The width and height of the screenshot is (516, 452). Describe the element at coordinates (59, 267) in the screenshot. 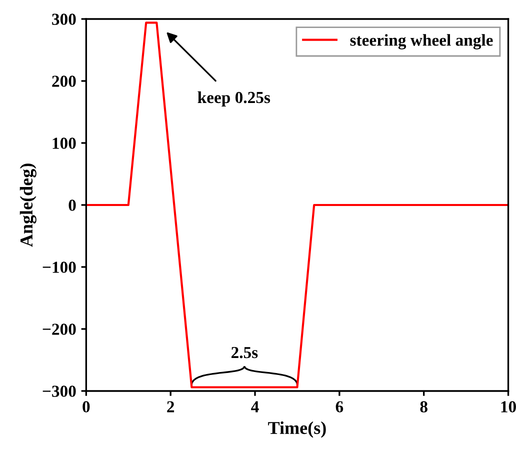

I see `y-tick-label: −100` at that location.